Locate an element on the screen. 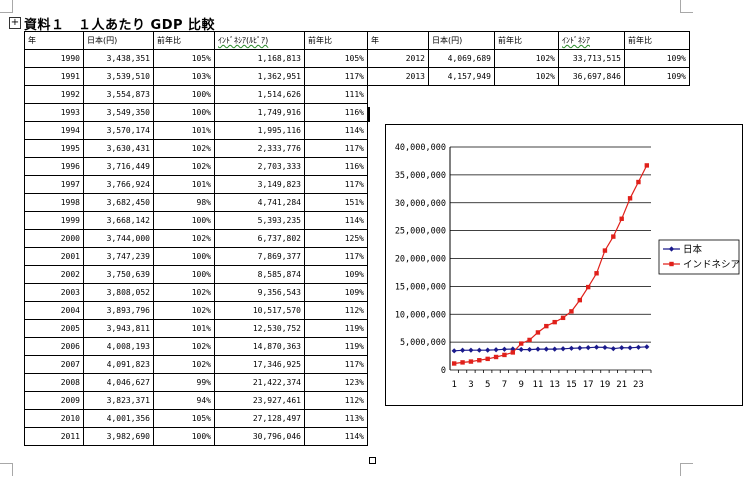 This screenshot has height=478, width=753. table-resize-handle is located at coordinates (372, 460).